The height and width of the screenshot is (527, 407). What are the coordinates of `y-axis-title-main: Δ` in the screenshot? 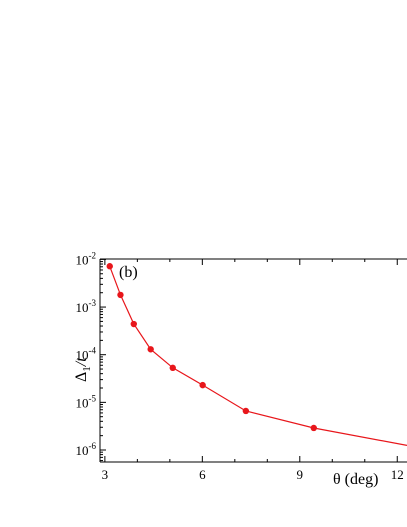 It's located at (81, 377).